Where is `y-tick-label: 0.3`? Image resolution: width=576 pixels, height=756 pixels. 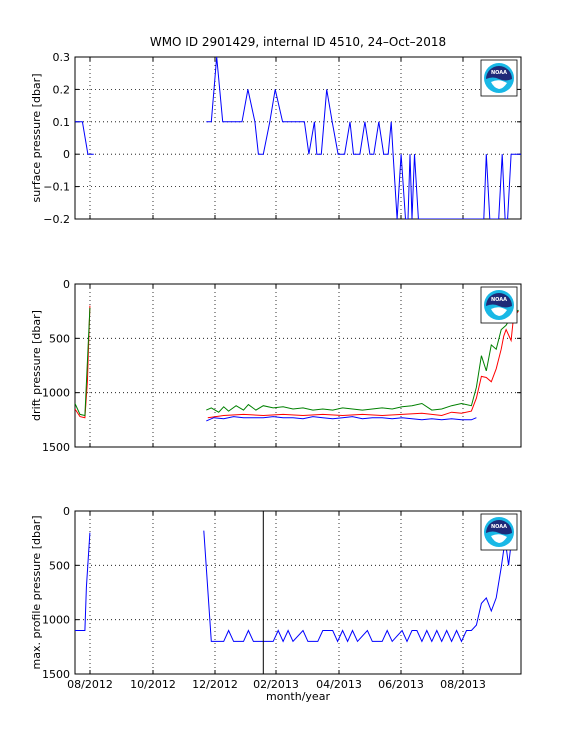 y-tick-label: 0.3 is located at coordinates (62, 57).